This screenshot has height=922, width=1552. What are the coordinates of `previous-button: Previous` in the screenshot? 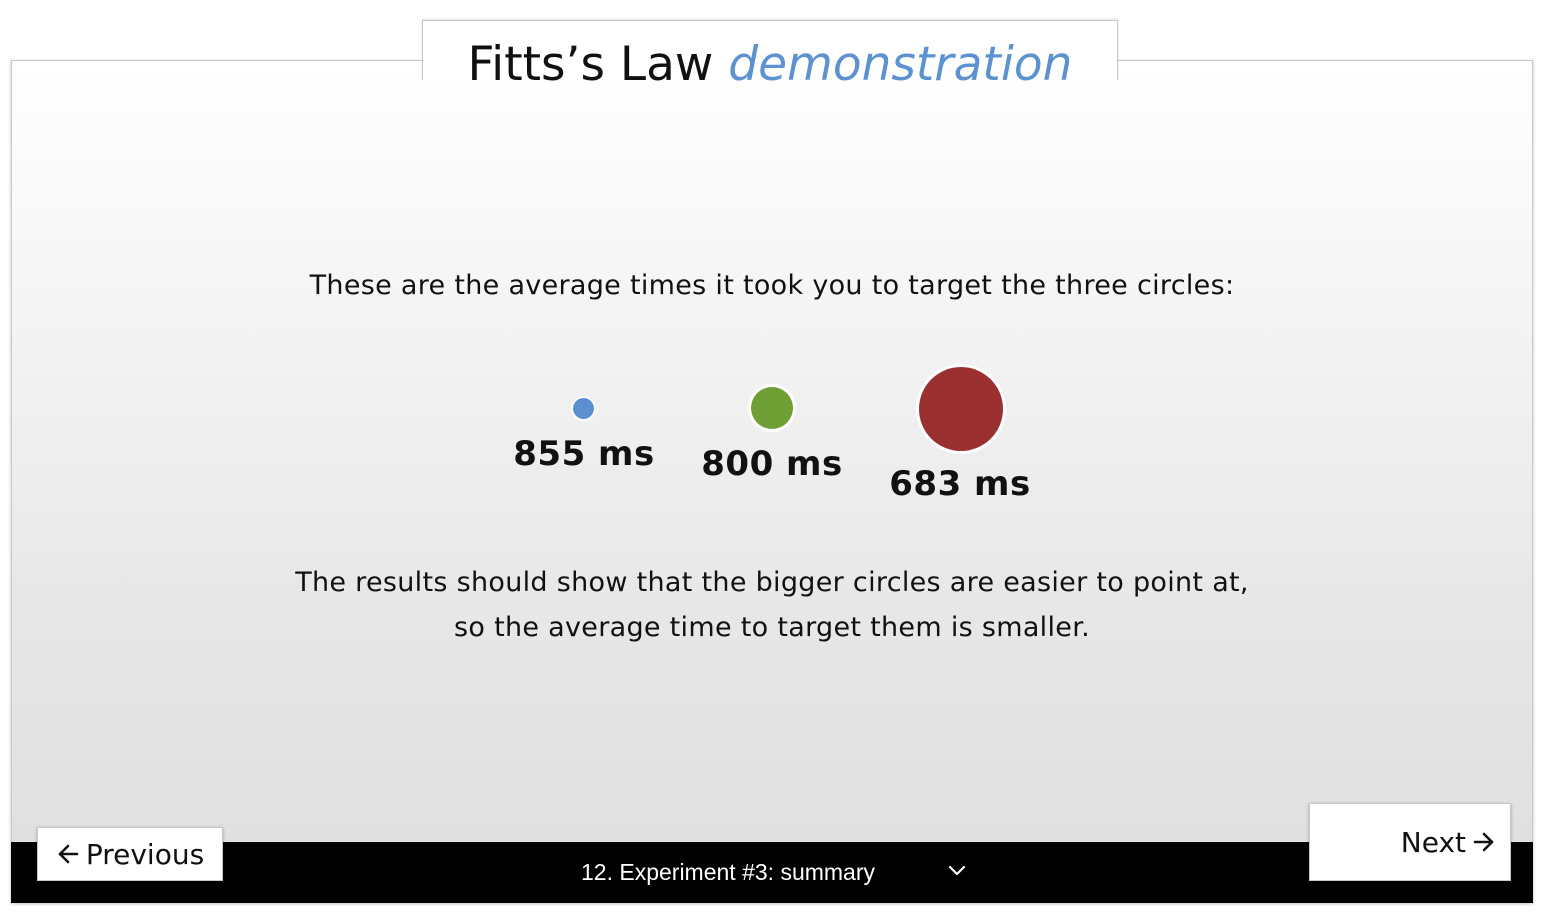 It's located at (130, 854).